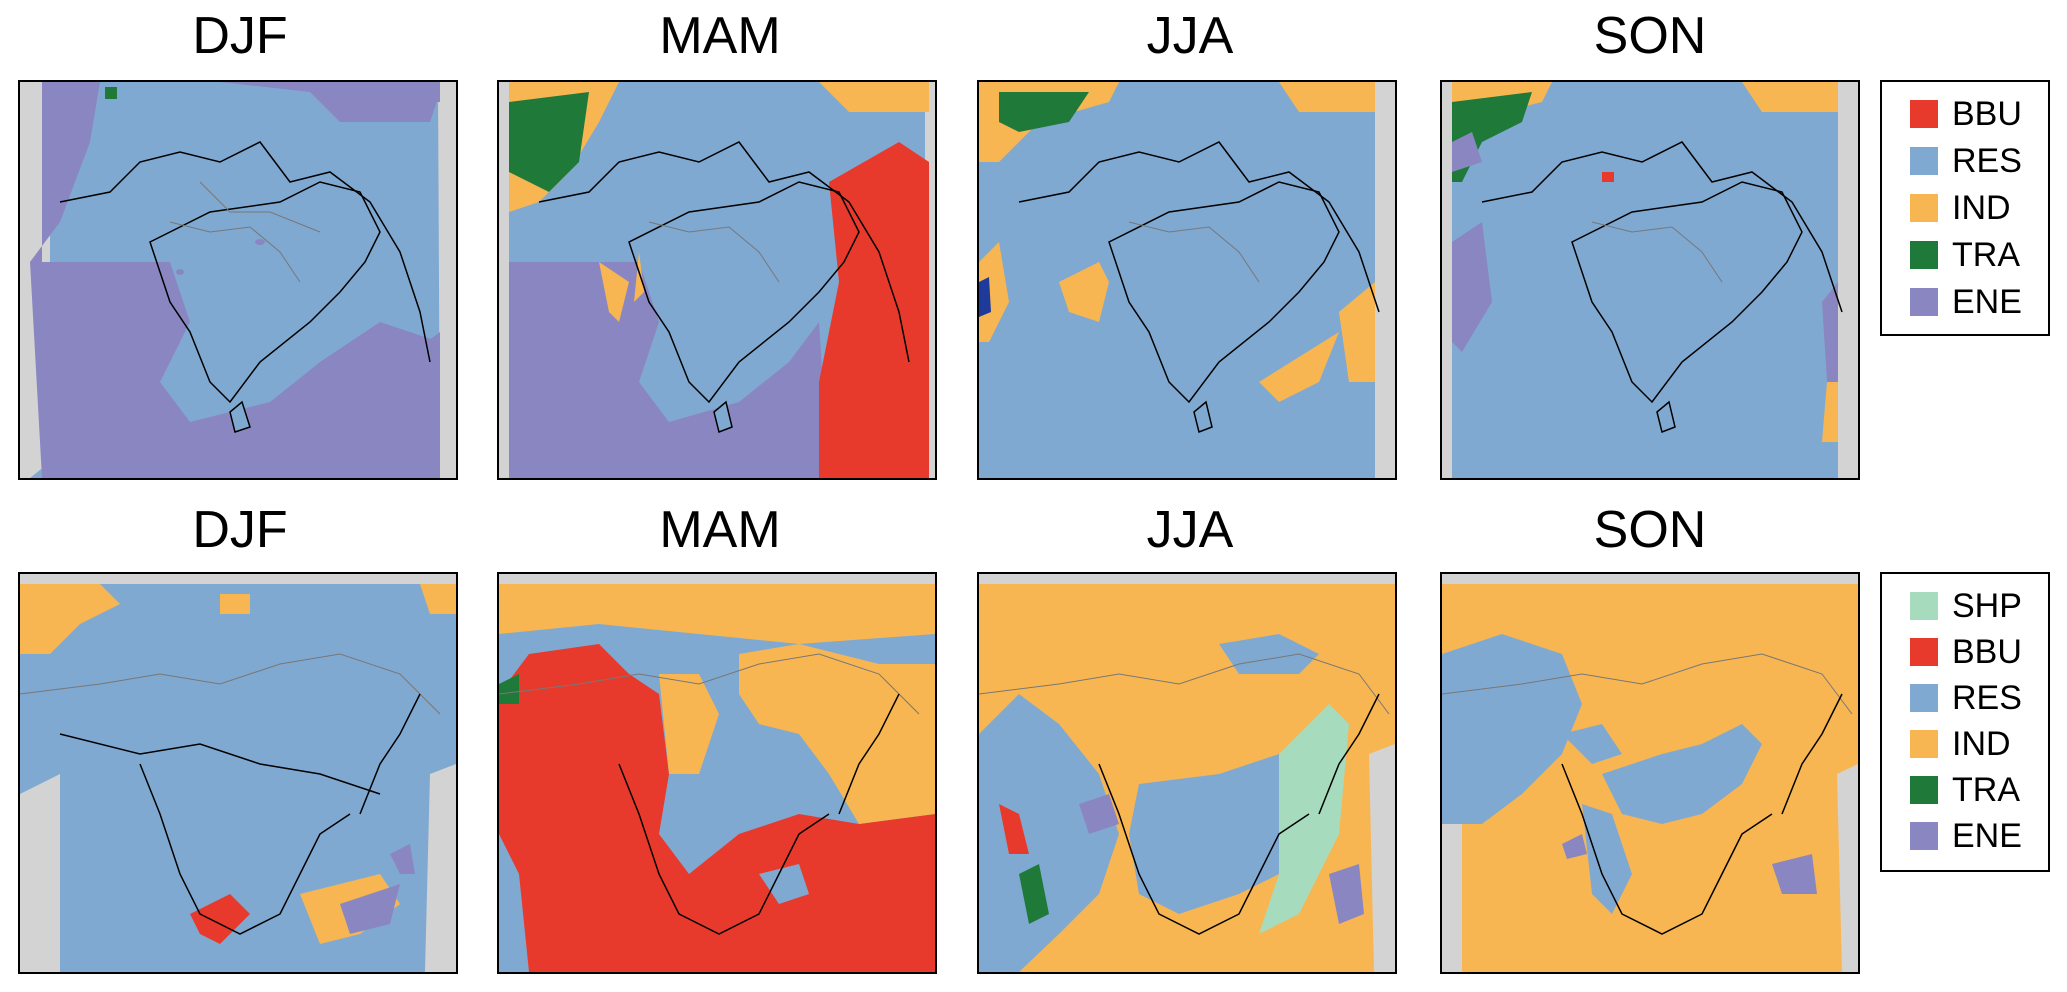 This screenshot has width=2067, height=992. What do you see at coordinates (720, 530) in the screenshot?
I see `panel-title-r2-mam: MAM` at bounding box center [720, 530].